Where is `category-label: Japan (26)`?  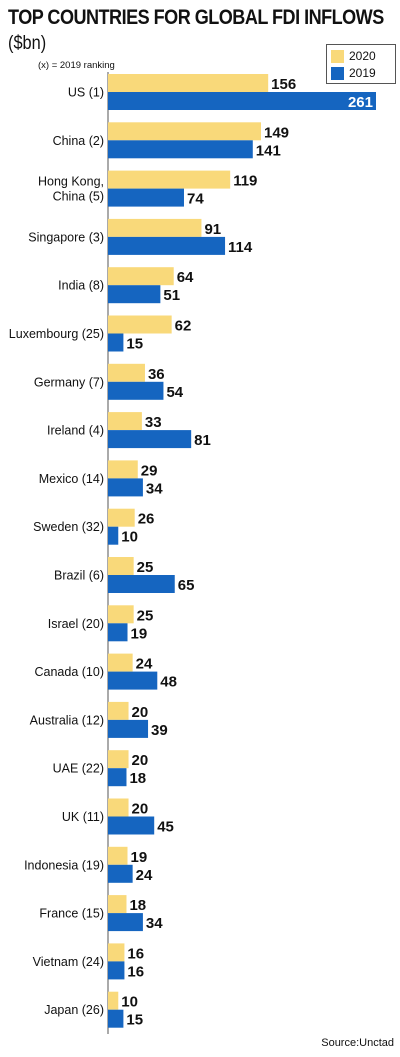
category-label: Japan (26) is located at coordinates (74, 1010).